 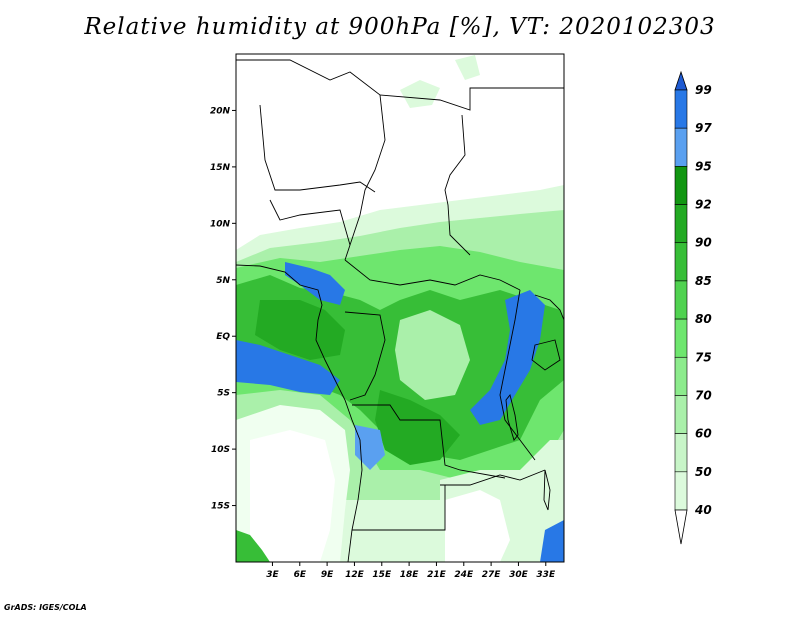 I want to click on border-east-africa, so click(x=549, y=307).